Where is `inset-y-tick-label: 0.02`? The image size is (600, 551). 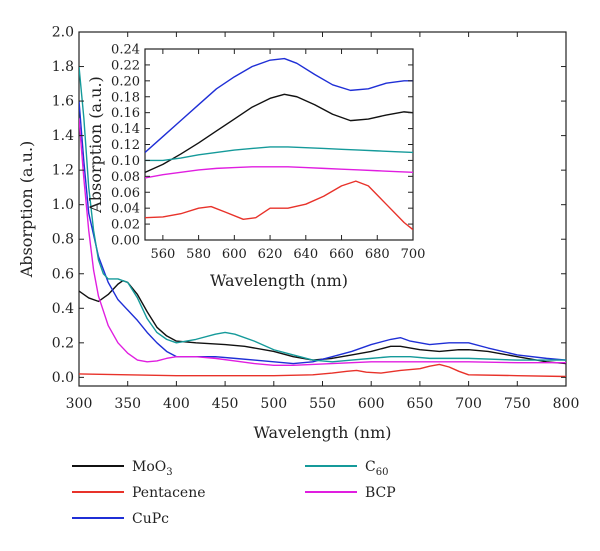
inset-y-tick-label: 0.02 is located at coordinates (125, 225).